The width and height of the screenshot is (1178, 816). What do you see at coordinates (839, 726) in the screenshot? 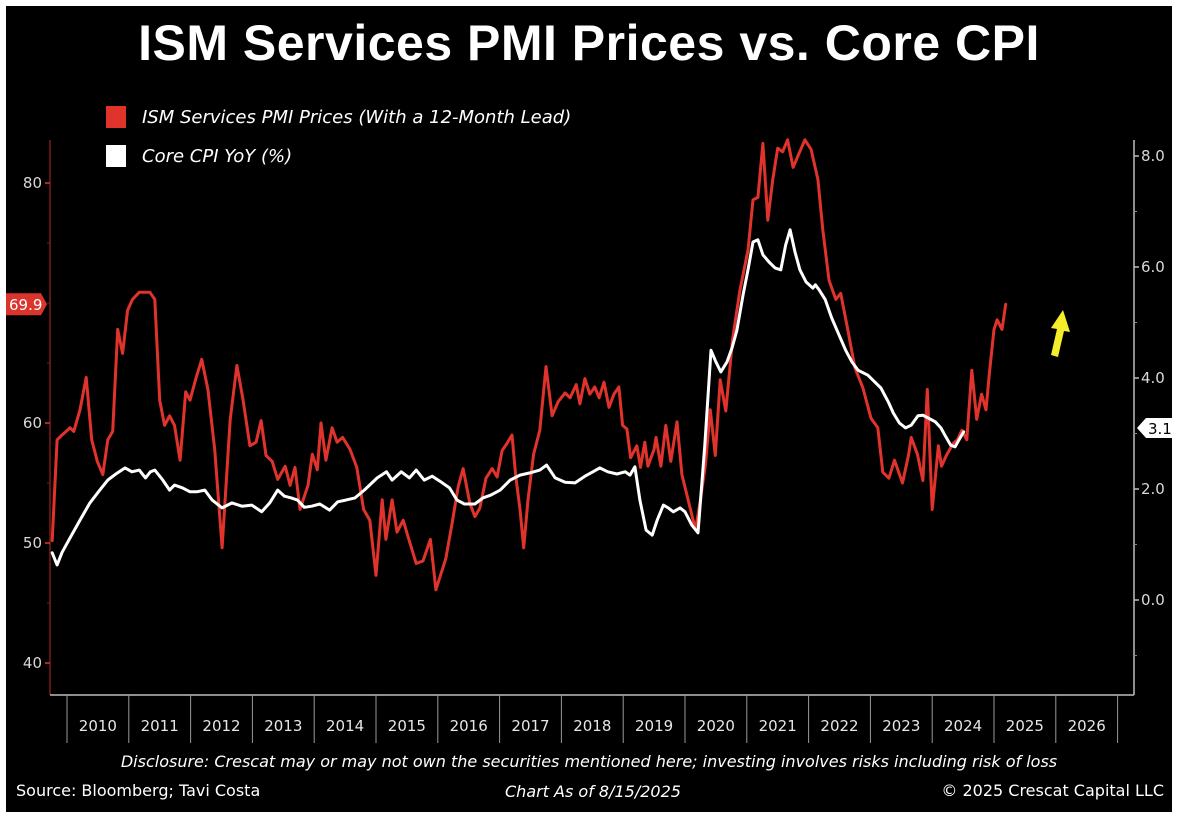
I see `x-tick-label: 2022` at bounding box center [839, 726].